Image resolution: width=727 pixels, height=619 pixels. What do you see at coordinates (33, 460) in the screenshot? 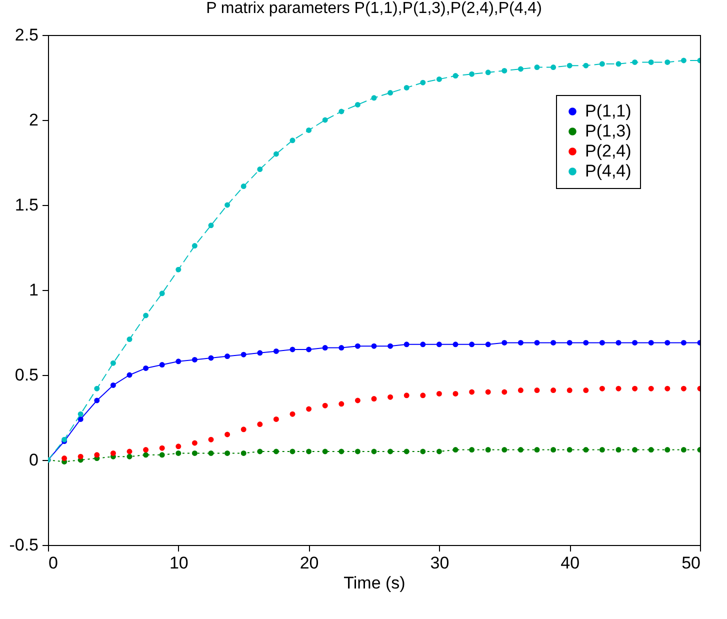
I see `y-tick-label: 0` at bounding box center [33, 460].